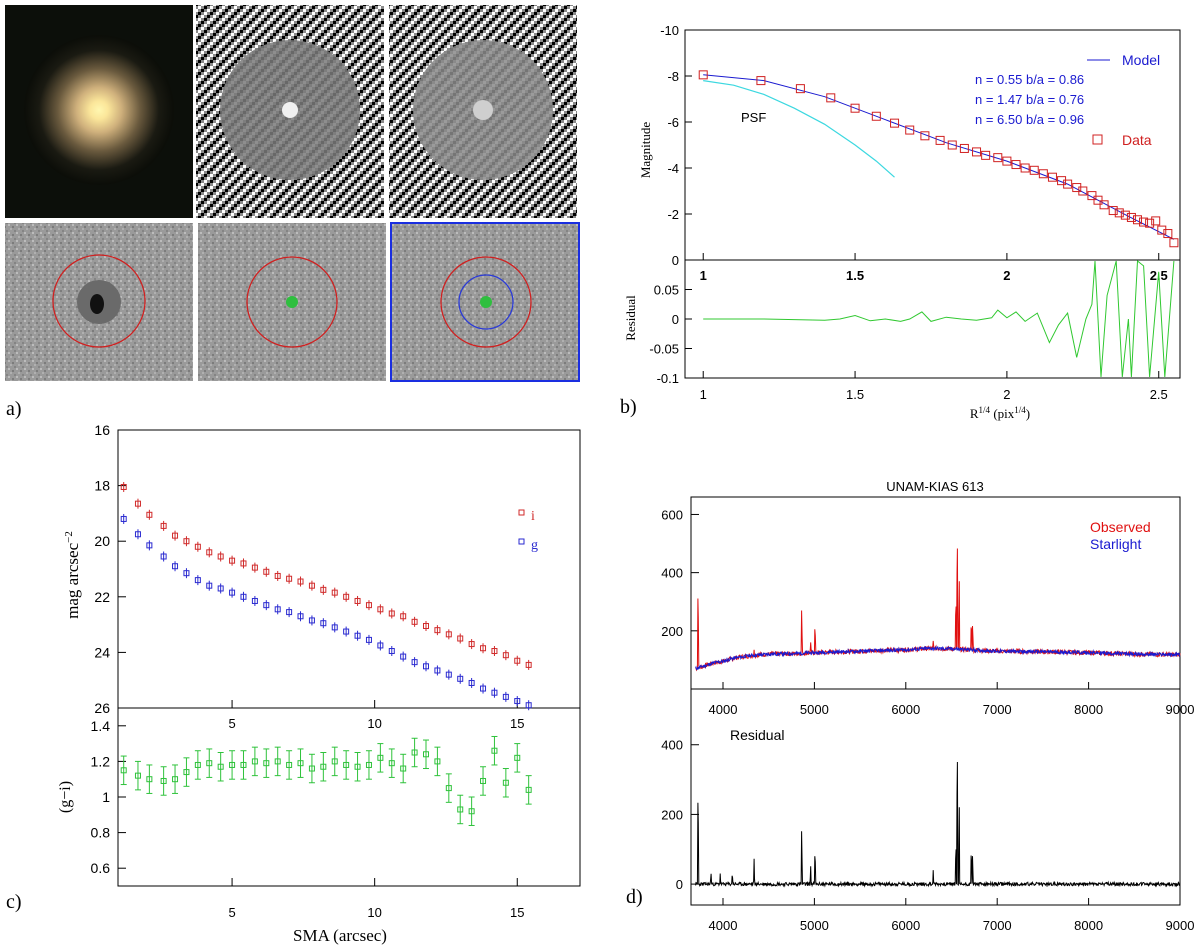  What do you see at coordinates (645, 150) in the screenshot?
I see `b-ylabel: Magnitude` at bounding box center [645, 150].